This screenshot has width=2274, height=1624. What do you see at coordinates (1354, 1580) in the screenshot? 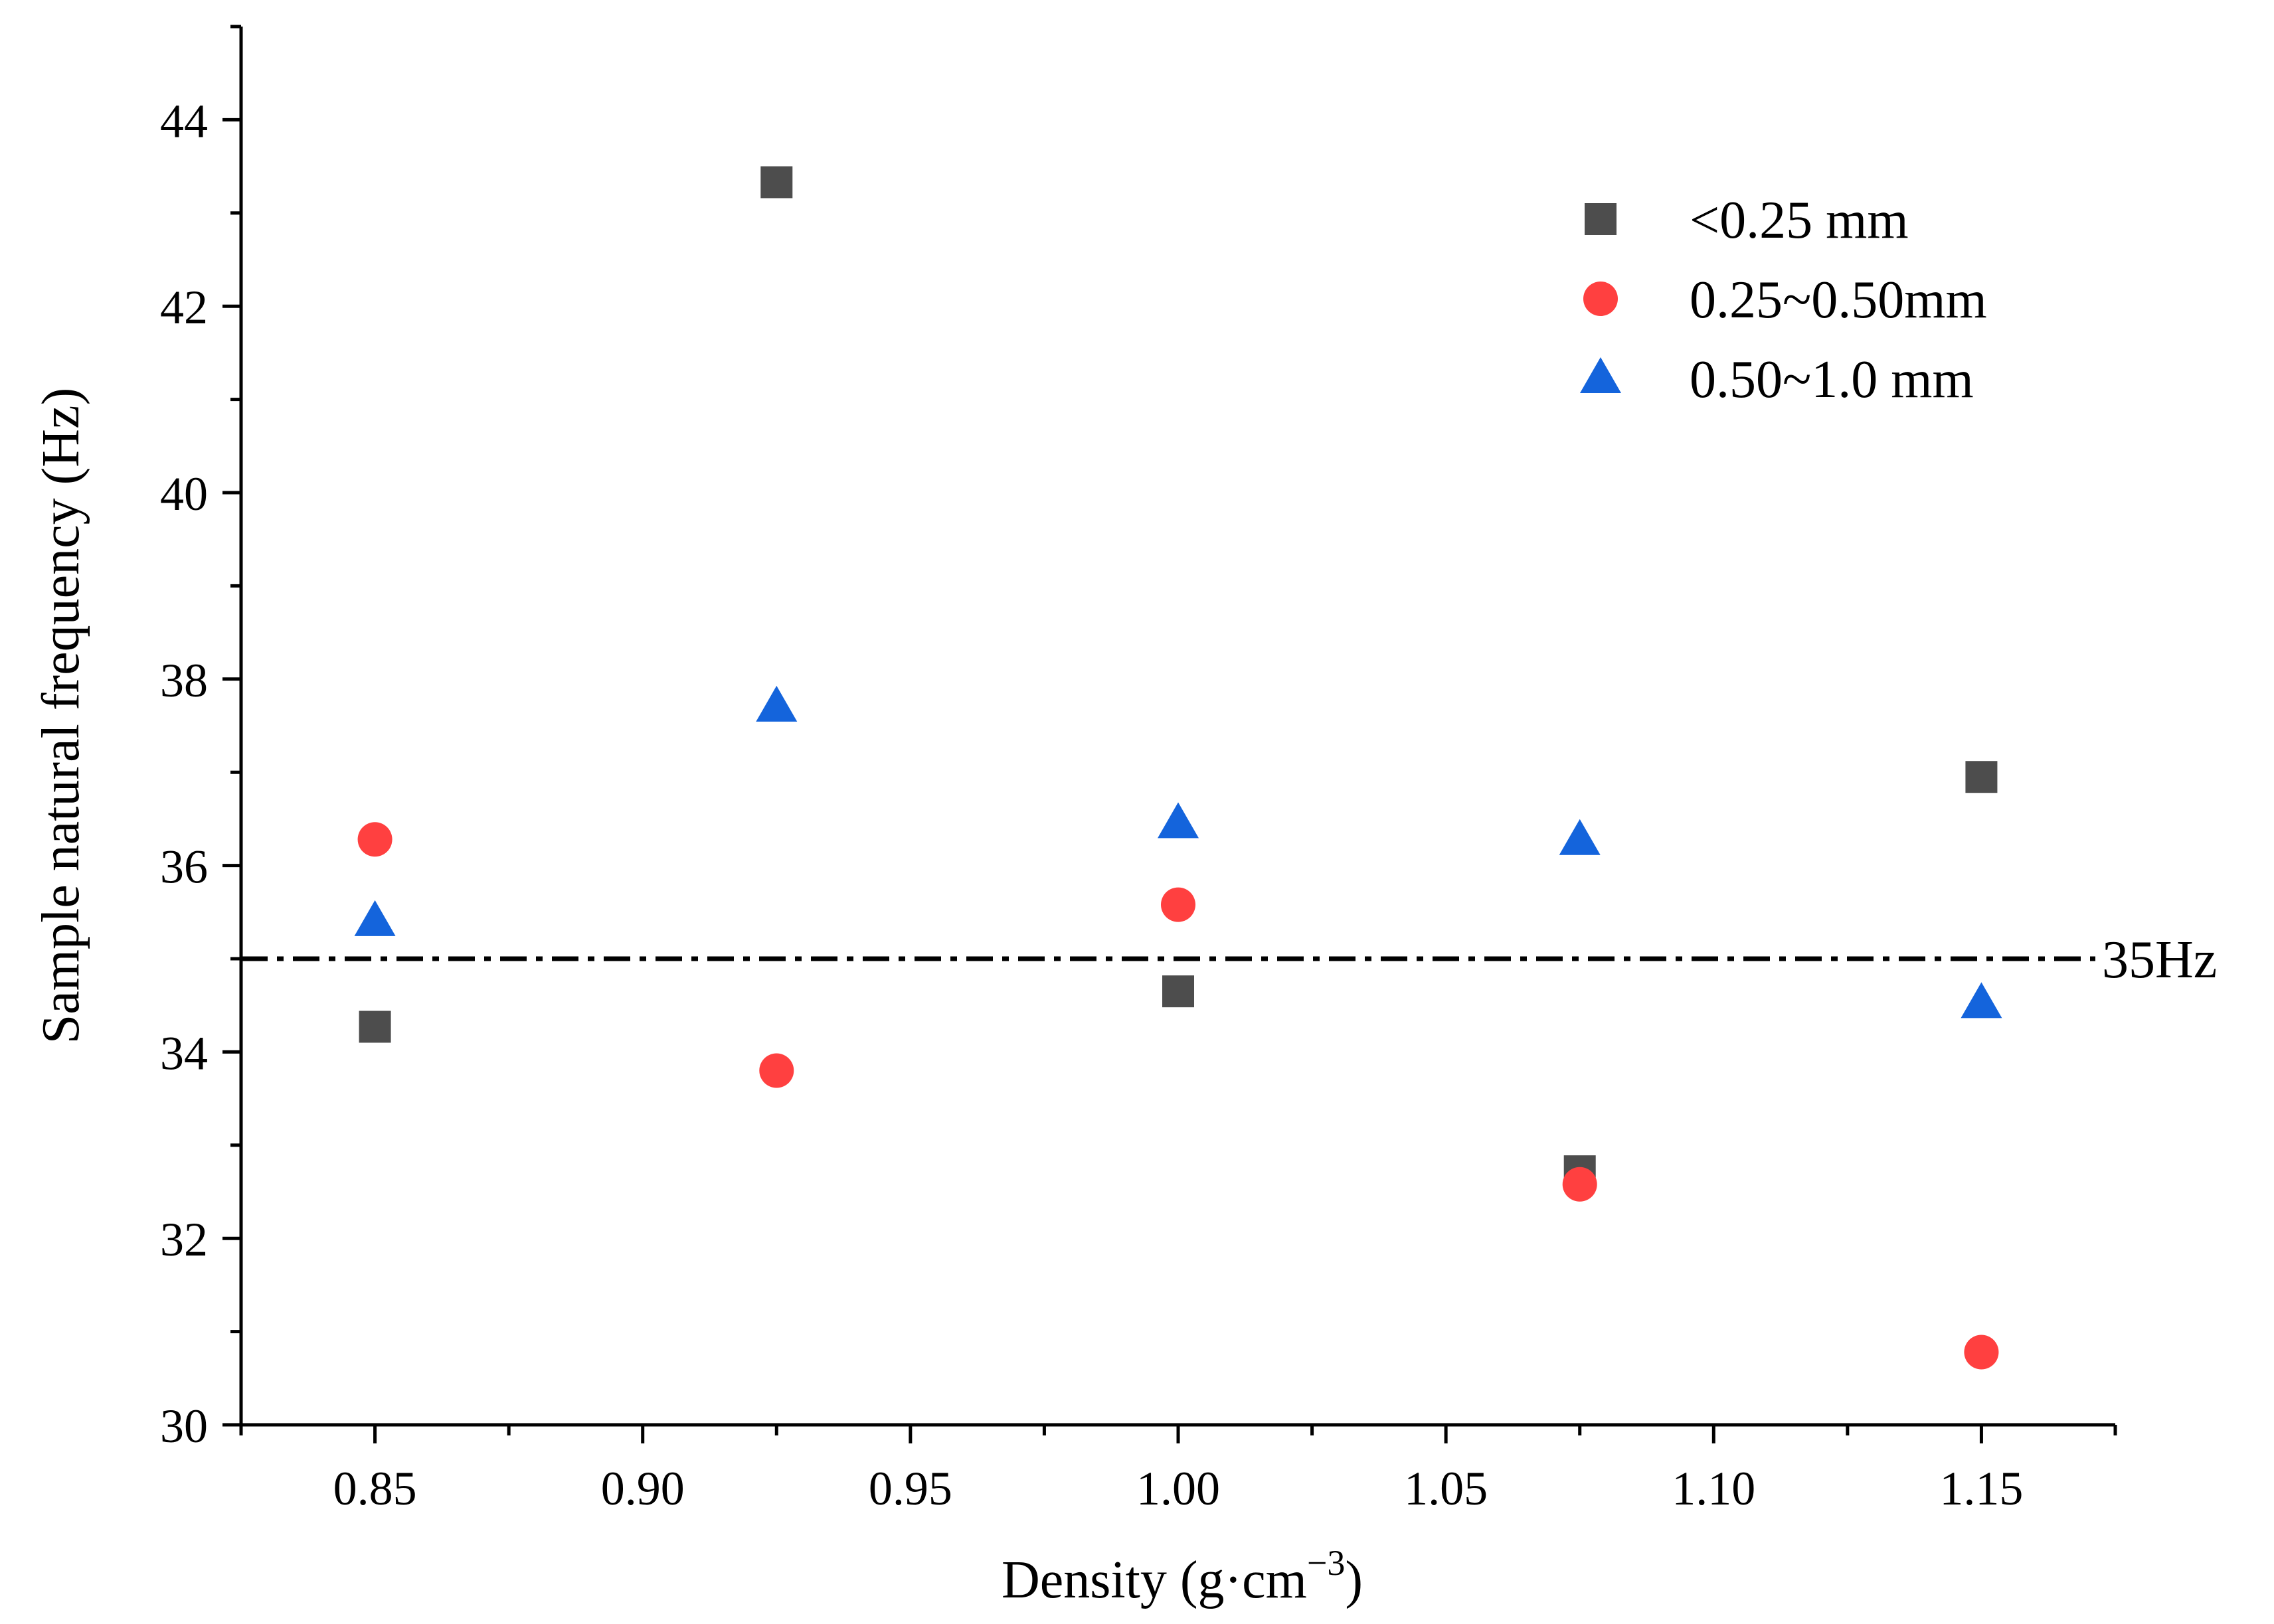
I see `x-axis-title-suffix: )` at bounding box center [1354, 1580].